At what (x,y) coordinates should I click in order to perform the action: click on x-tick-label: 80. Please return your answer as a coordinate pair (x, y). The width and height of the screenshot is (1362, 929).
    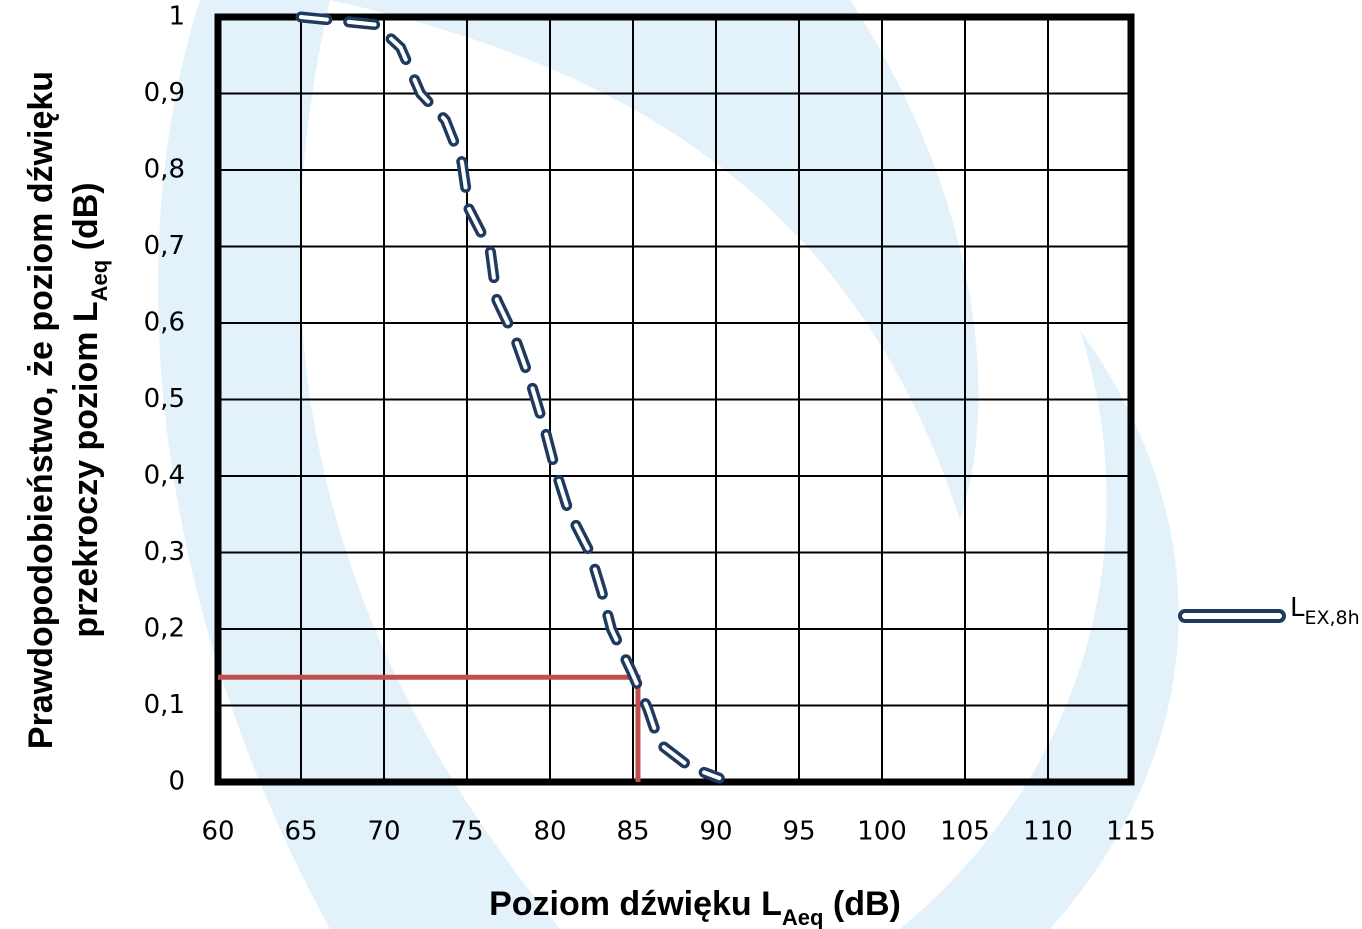
    Looking at the image, I should click on (549, 832).